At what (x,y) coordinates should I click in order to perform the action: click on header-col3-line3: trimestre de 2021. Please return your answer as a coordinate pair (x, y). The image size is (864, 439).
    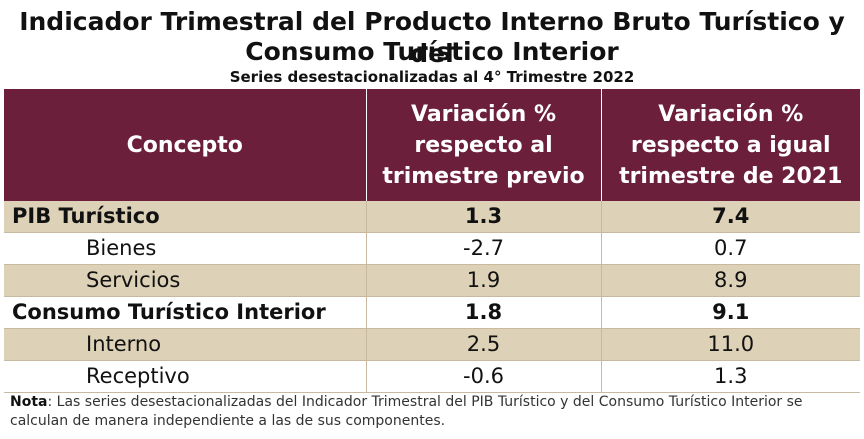
    Looking at the image, I should click on (731, 176).